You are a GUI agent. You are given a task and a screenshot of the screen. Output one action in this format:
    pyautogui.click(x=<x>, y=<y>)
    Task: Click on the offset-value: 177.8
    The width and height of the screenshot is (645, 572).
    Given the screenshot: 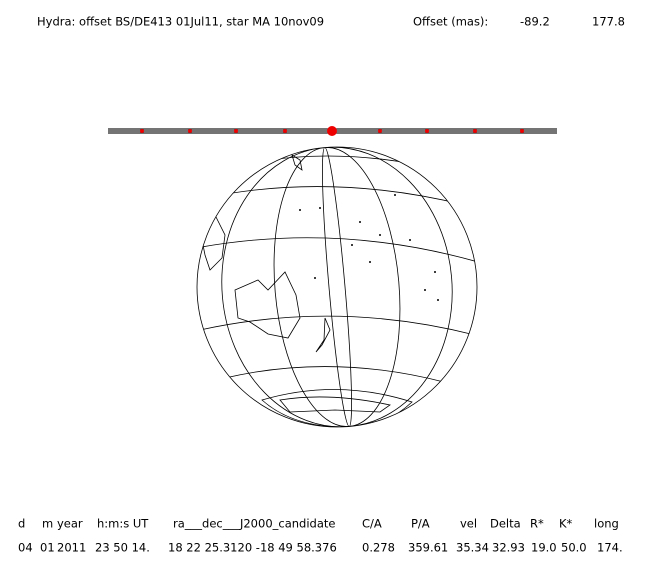 What is the action you would take?
    pyautogui.click(x=608, y=22)
    